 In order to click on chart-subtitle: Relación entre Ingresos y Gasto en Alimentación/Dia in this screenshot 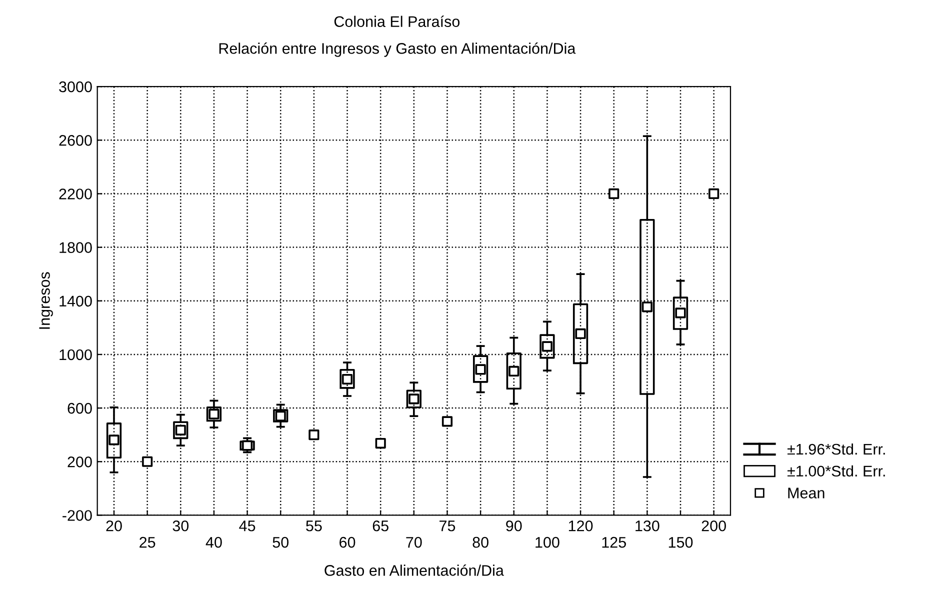, I will do `click(397, 49)`.